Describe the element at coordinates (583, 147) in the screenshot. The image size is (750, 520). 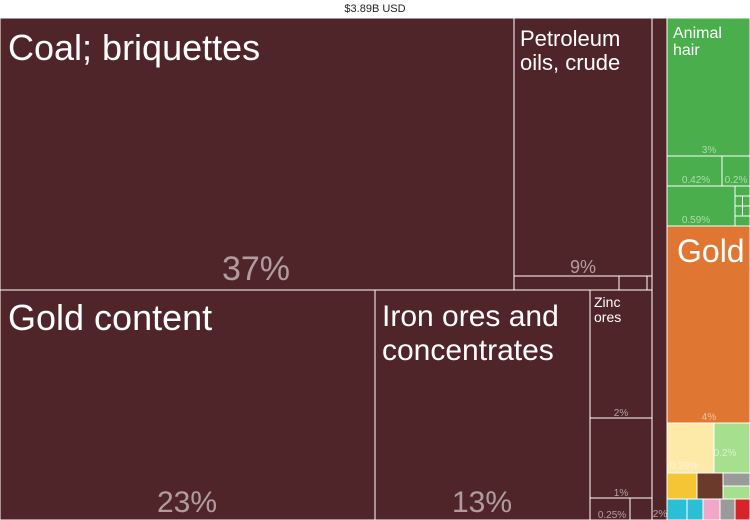
I see `tile-petroleum-oils-crude` at that location.